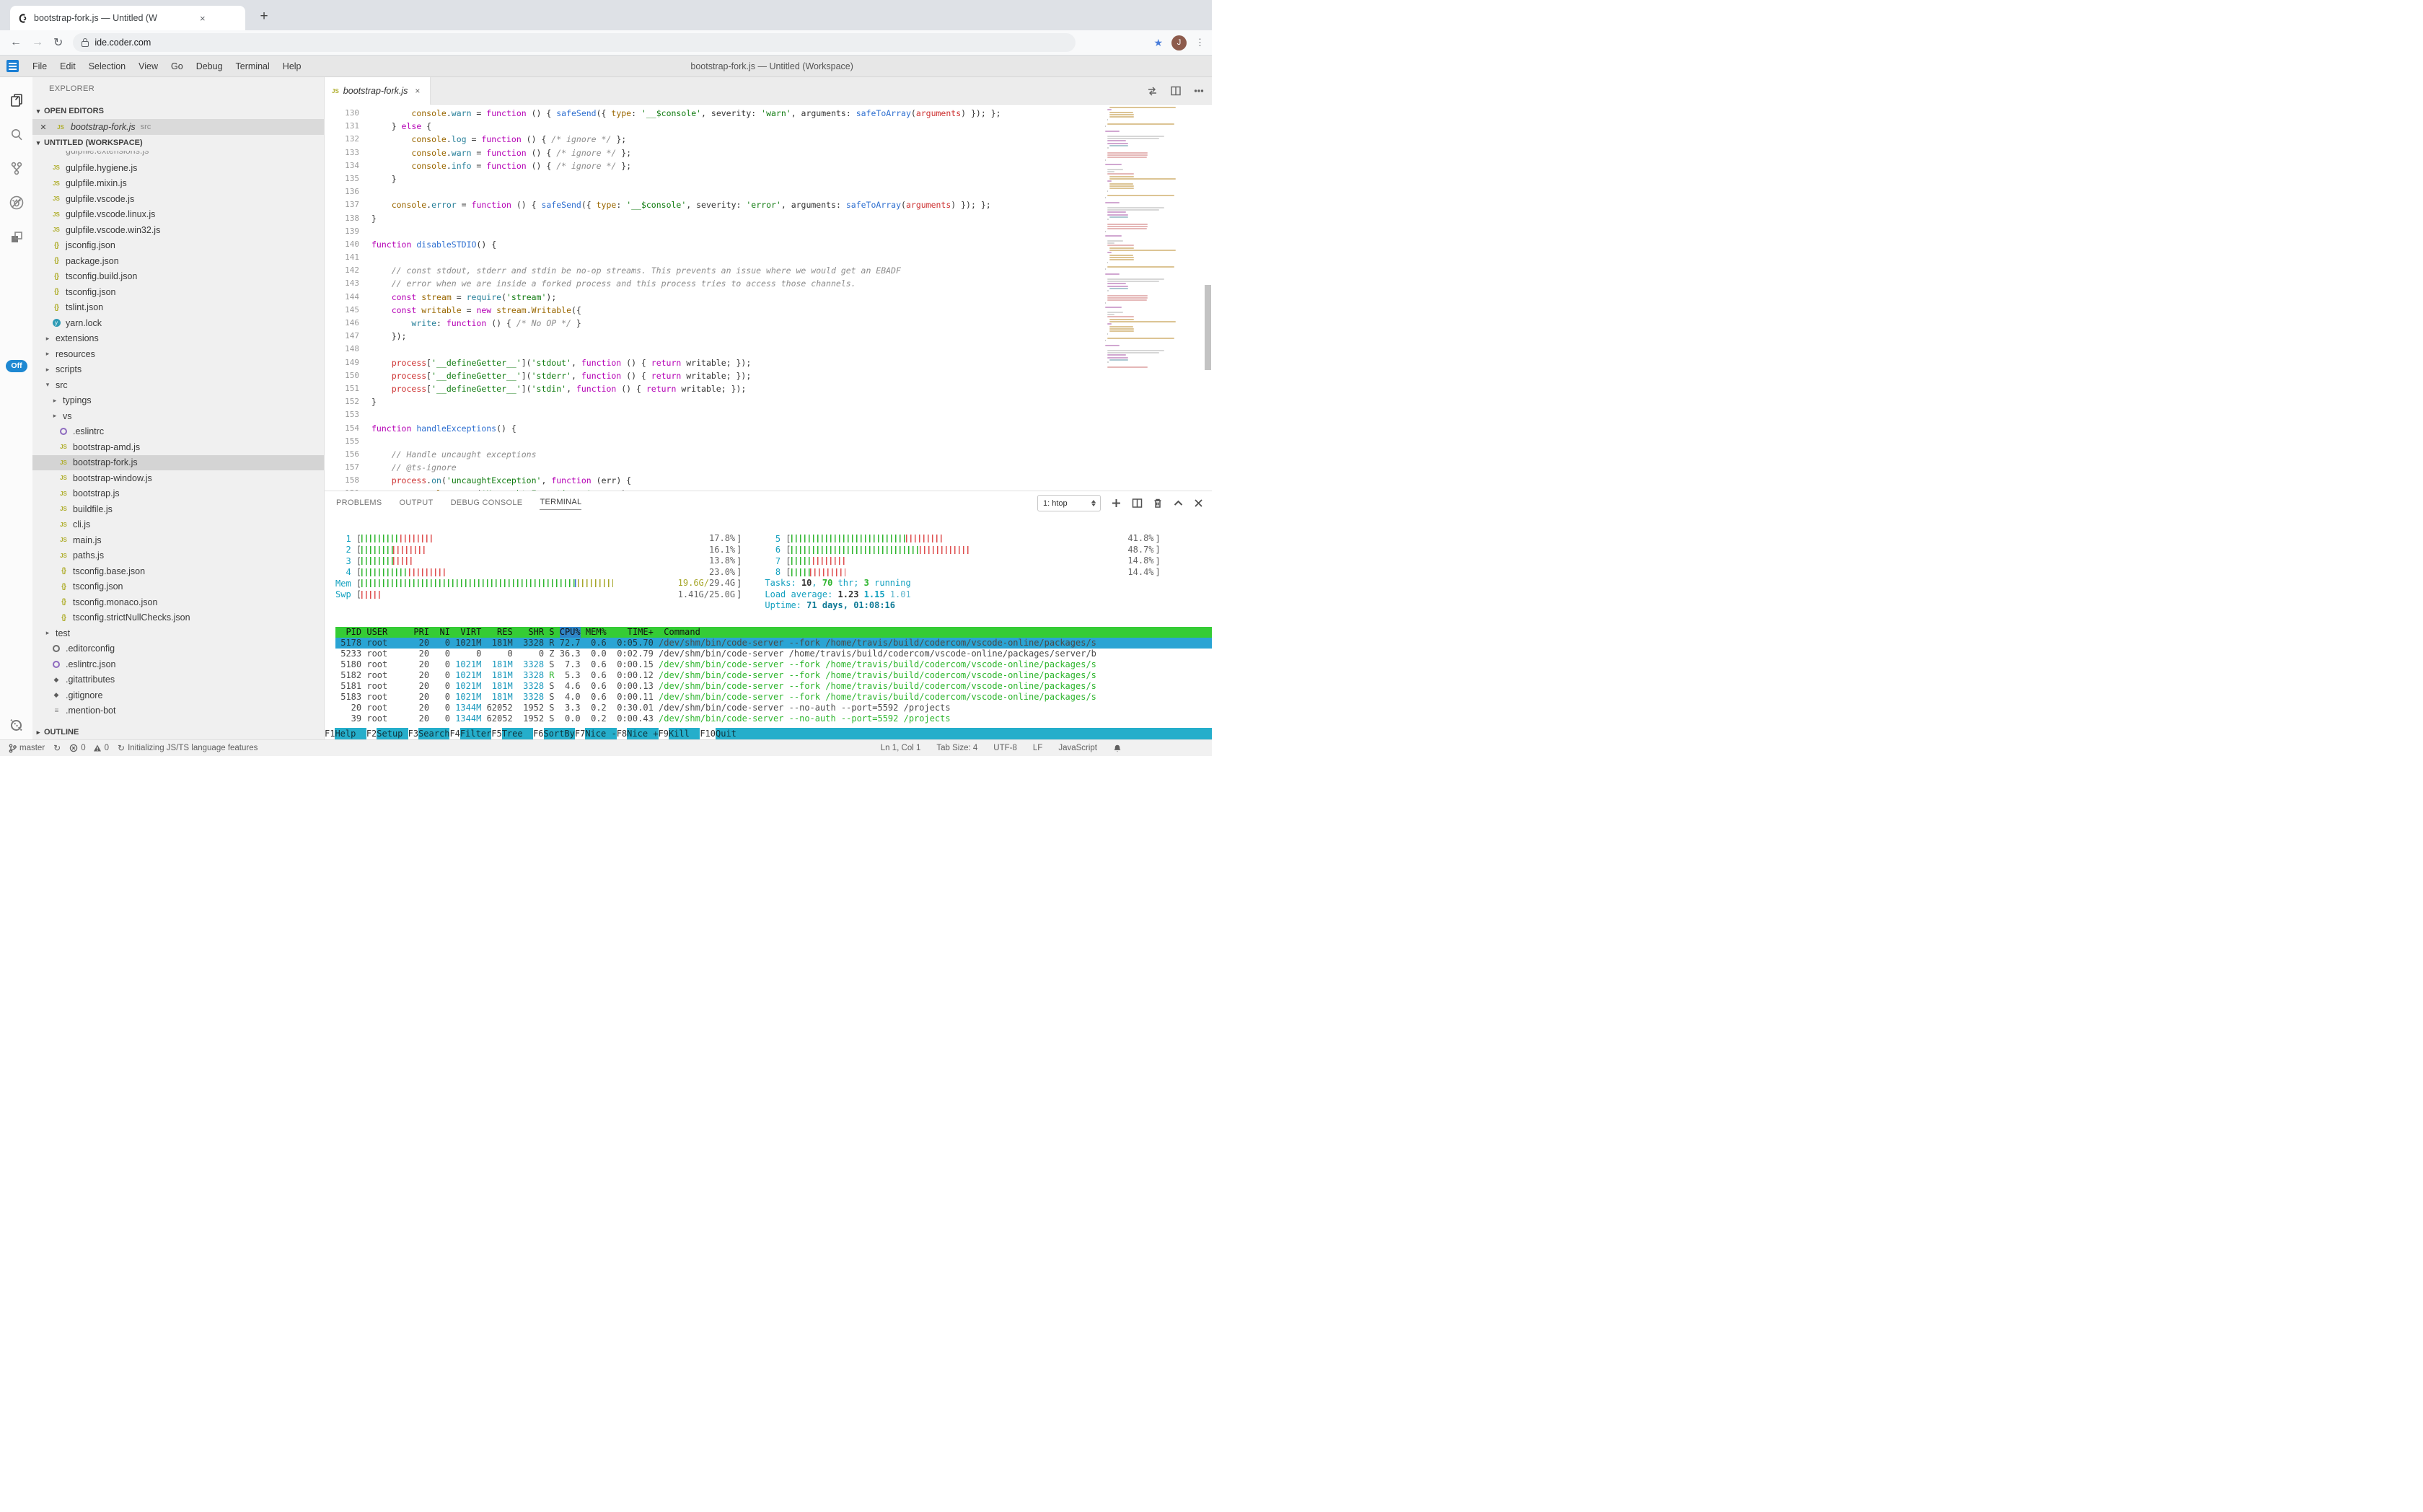 The image size is (2423, 1512). Describe the element at coordinates (103, 571) in the screenshot. I see `tree-item-tsconfig.base.json: {} tsconfig.base.json` at that location.